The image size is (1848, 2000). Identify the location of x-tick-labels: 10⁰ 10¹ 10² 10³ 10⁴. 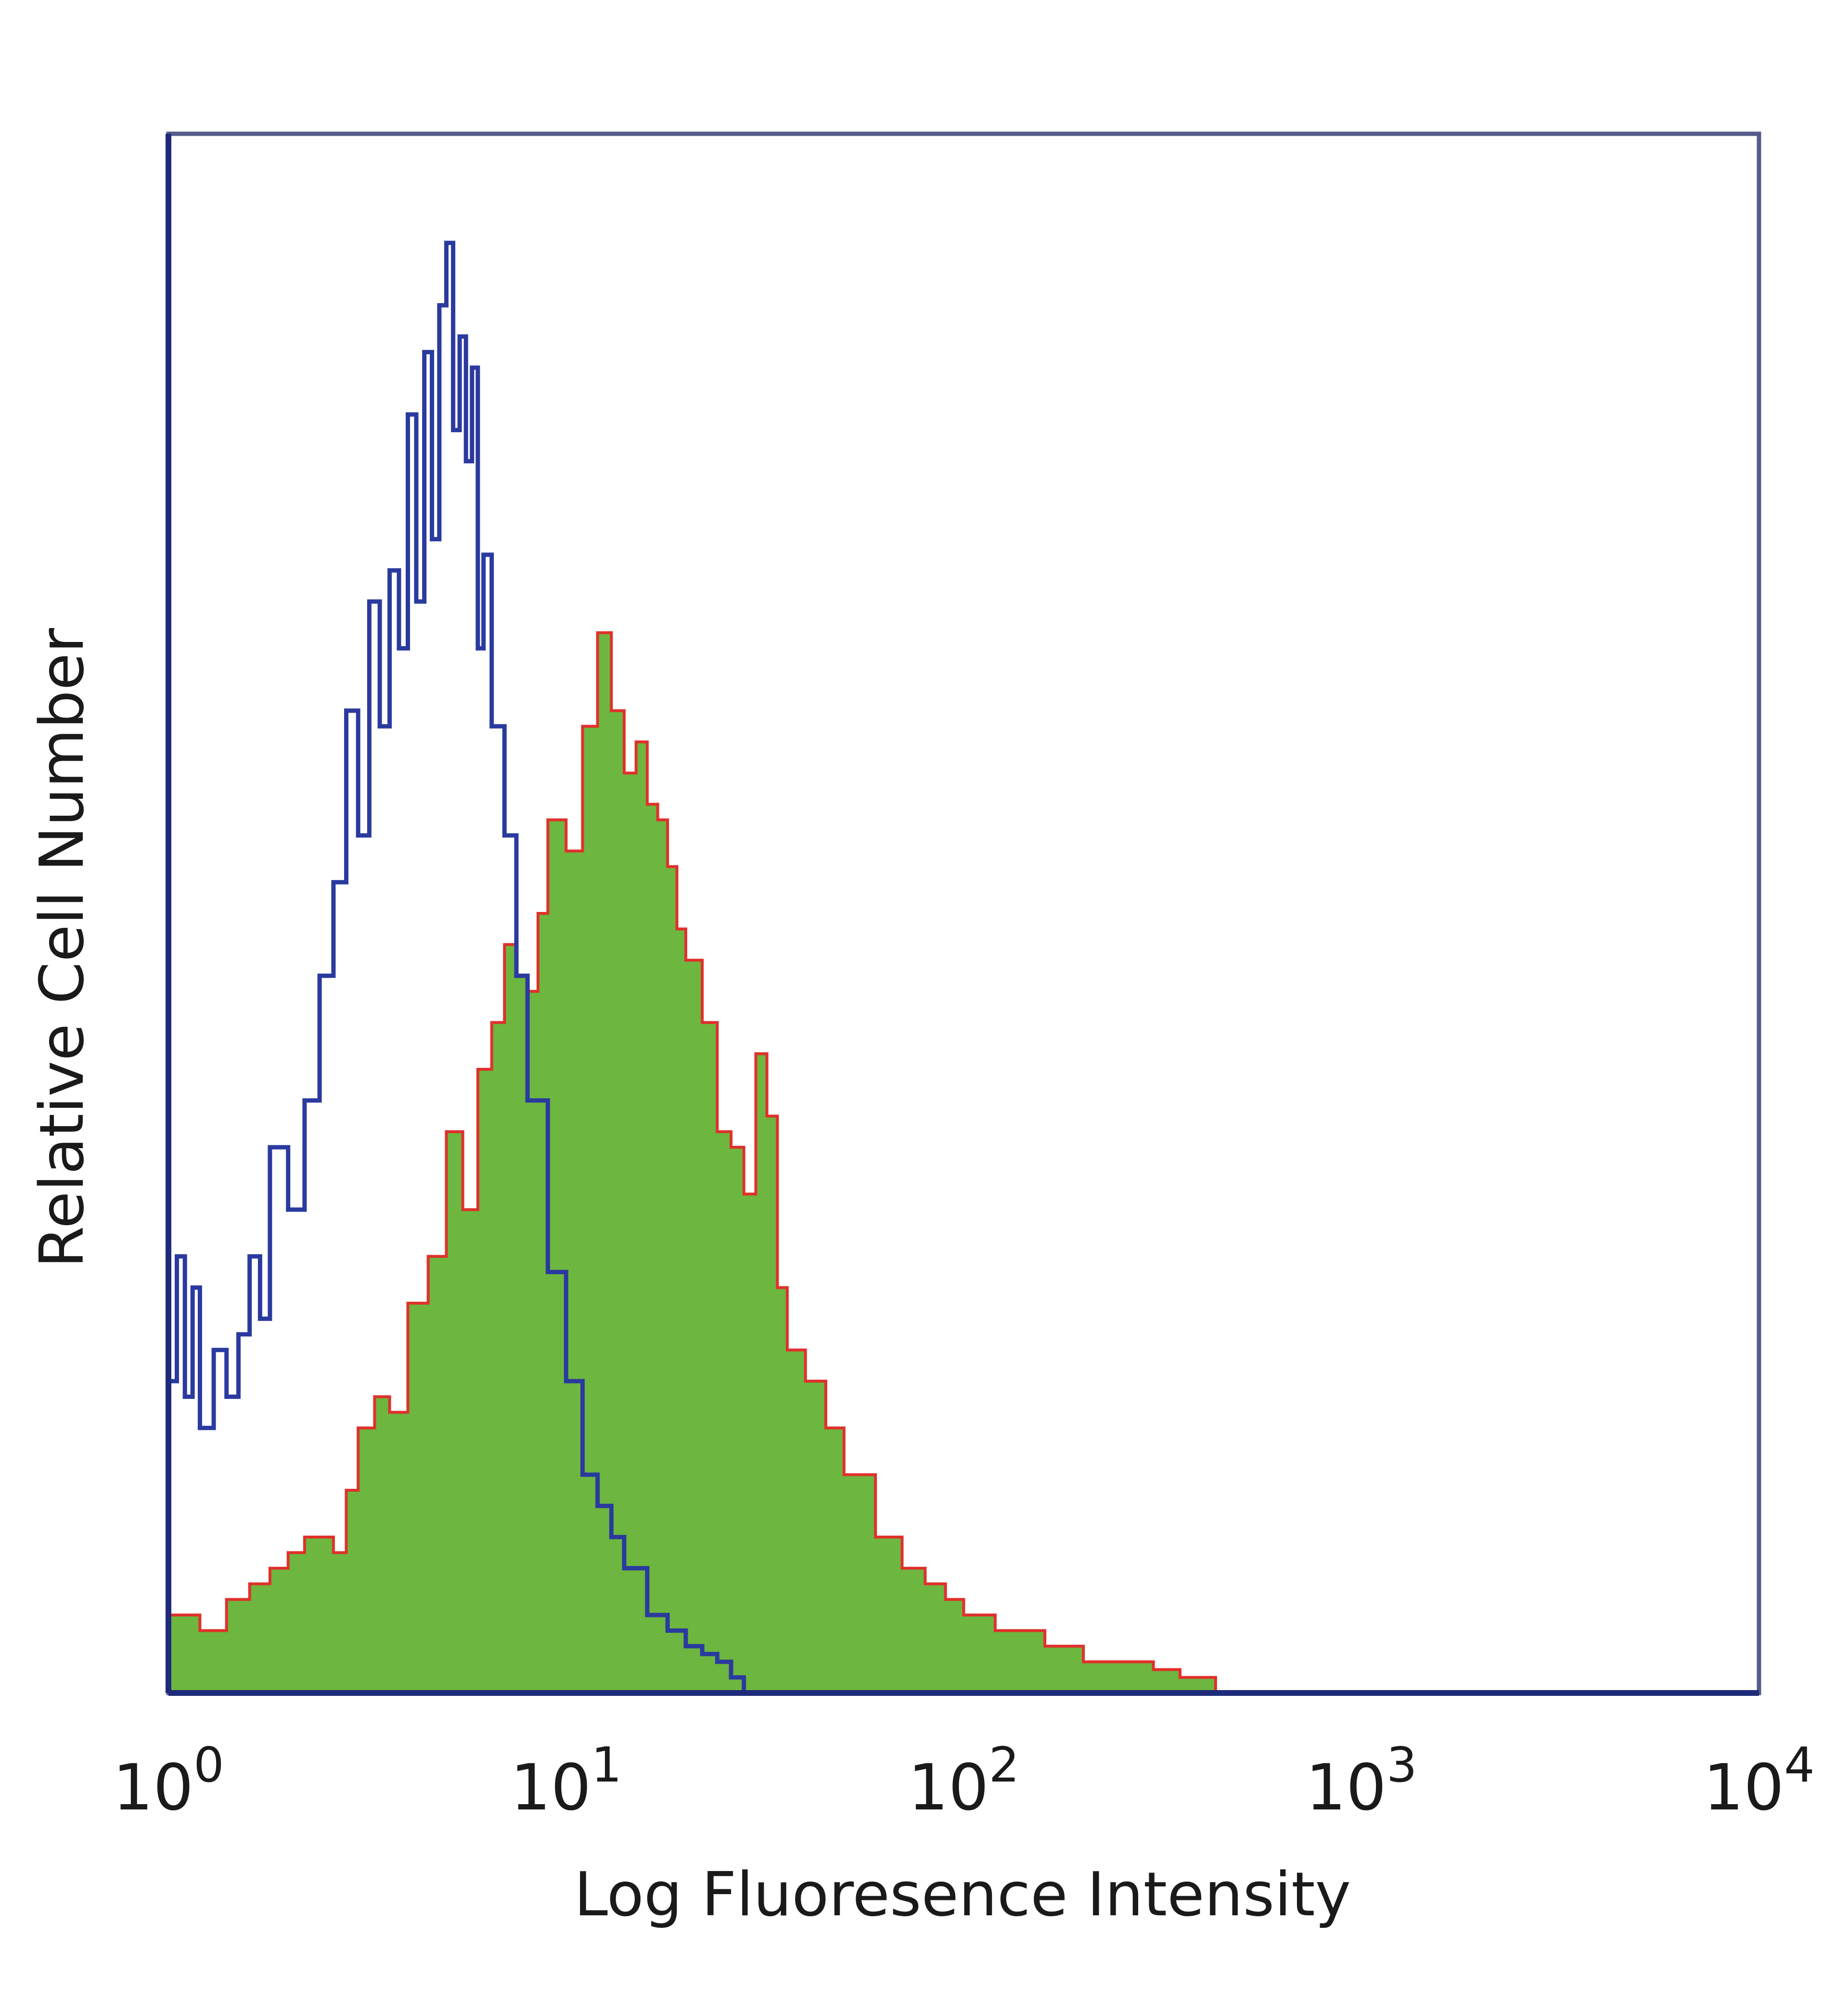
(964, 1781).